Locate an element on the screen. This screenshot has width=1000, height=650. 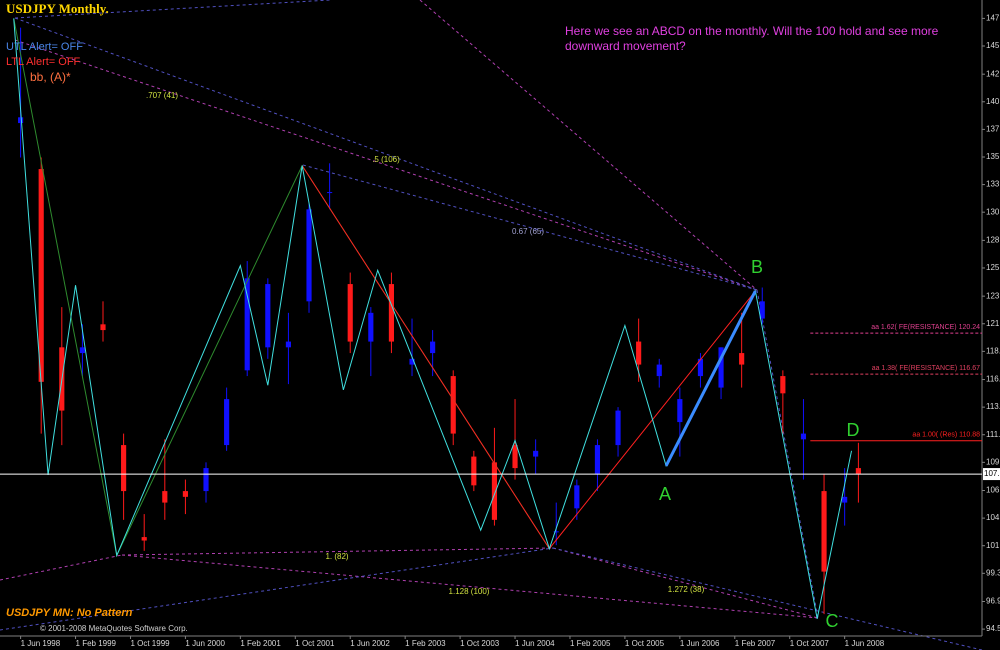
pattern-label: C is located at coordinates (832, 621).